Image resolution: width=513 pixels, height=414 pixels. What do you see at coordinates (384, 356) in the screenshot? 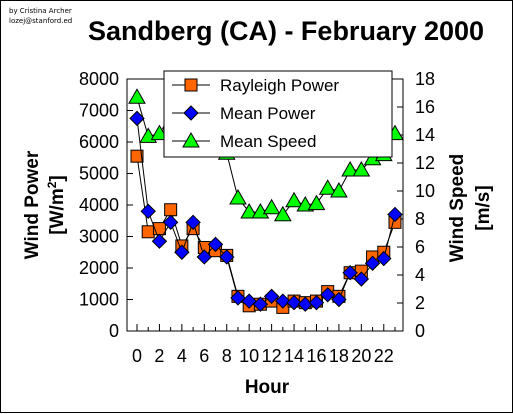
I see `x-tick-label: 22` at bounding box center [384, 356].